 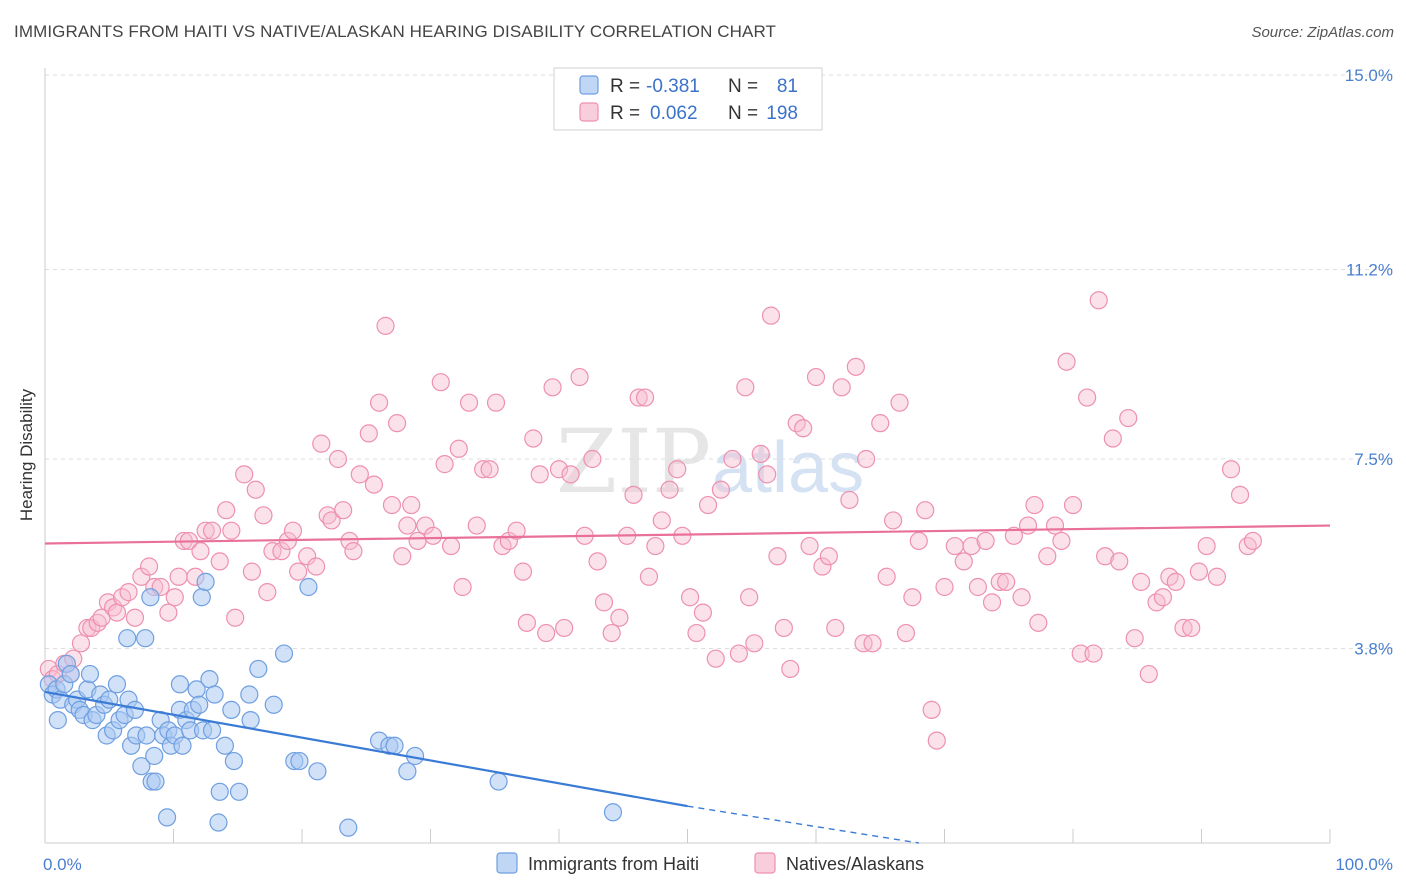 I want to click on y-tick-labels: 3.8% 7.5% 11.2% 15.0%, so click(x=1369, y=362).